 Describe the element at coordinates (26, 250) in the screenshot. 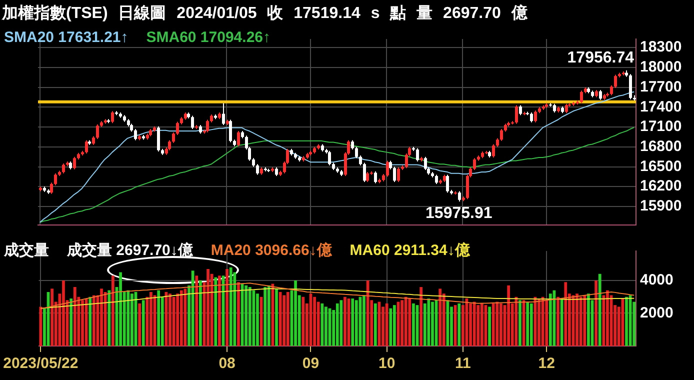

I see `chart-title: 成交量` at that location.